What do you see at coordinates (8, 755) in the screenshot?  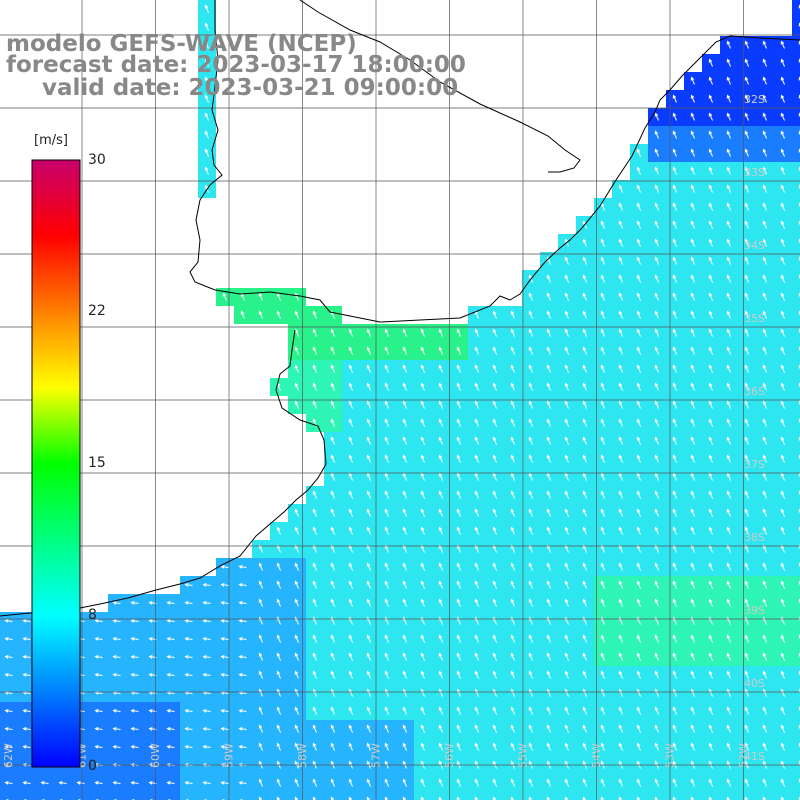 I see `longitude-label: 62W` at bounding box center [8, 755].